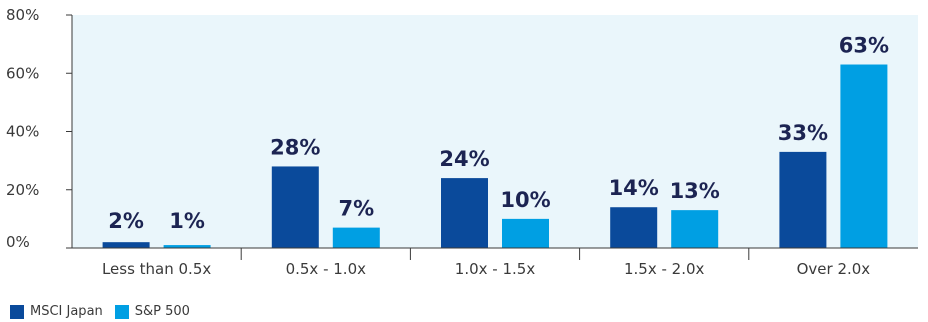 Image resolution: width=928 pixels, height=322 pixels. What do you see at coordinates (664, 269) in the screenshot?
I see `x-category-label: 1.5x - 2.0x` at bounding box center [664, 269].